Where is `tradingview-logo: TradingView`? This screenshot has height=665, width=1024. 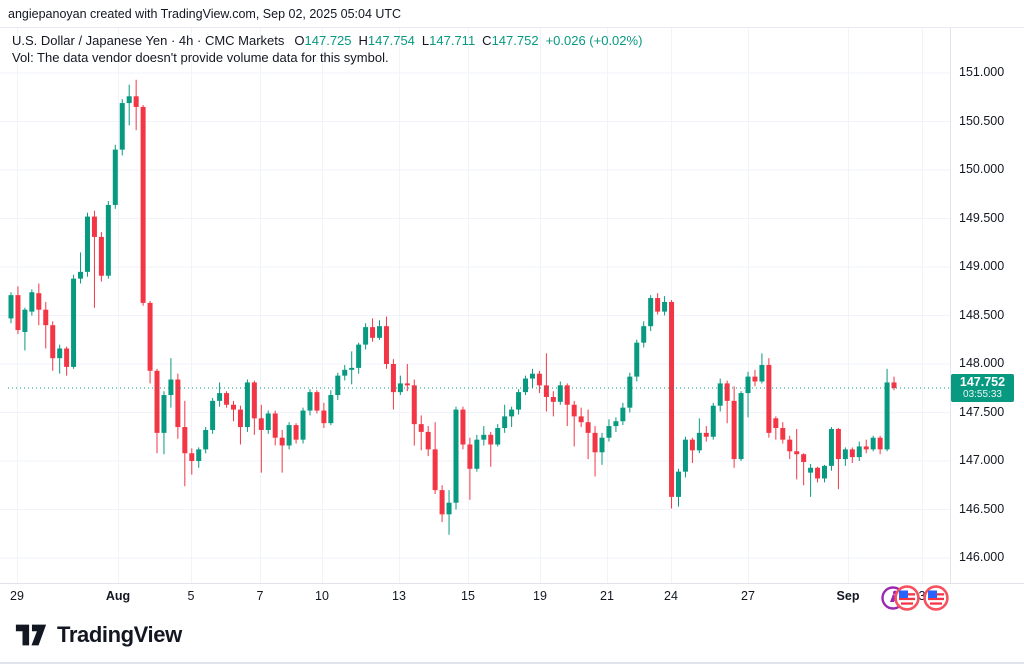
tradingview-logo: TradingView is located at coordinates (98, 635).